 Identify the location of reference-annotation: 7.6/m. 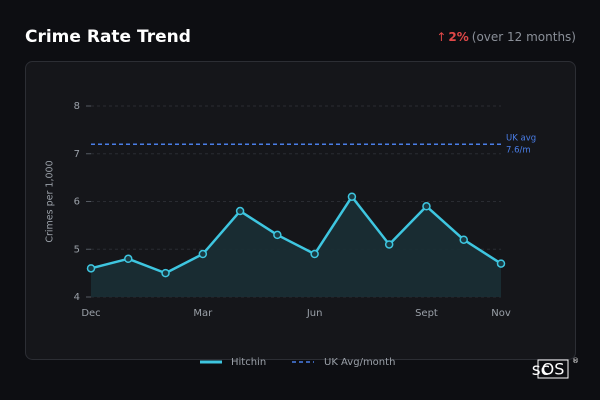
(518, 151).